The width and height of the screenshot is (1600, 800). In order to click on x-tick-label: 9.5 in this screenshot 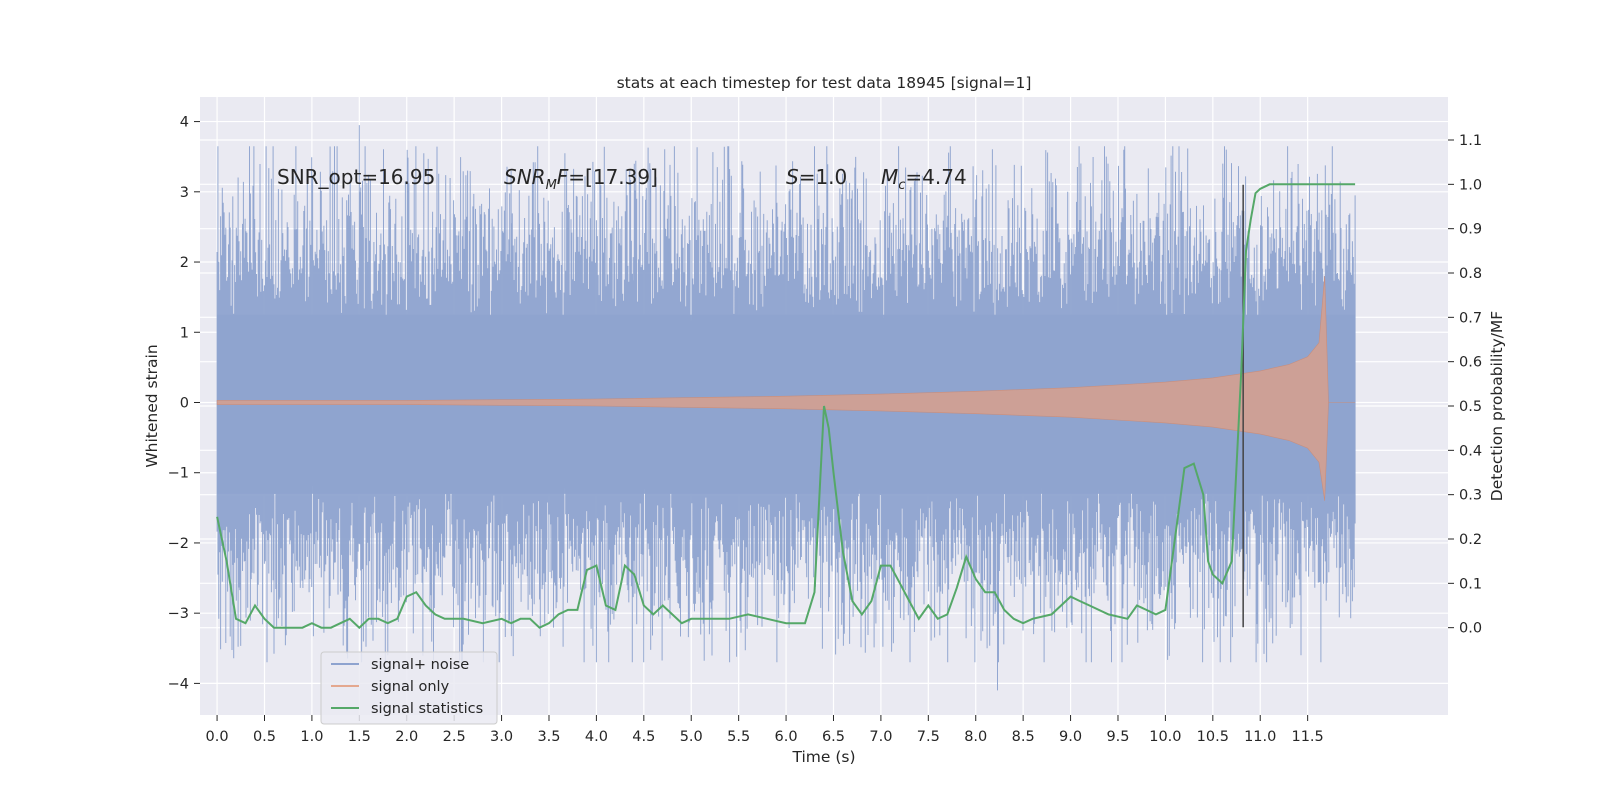, I will do `click(1117, 737)`.